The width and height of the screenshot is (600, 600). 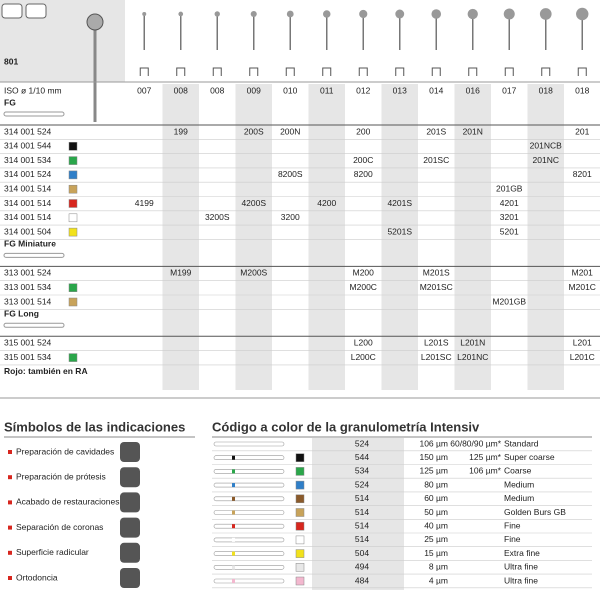 What do you see at coordinates (436, 553) in the screenshot?
I see `grit-size: 15 µm` at bounding box center [436, 553].